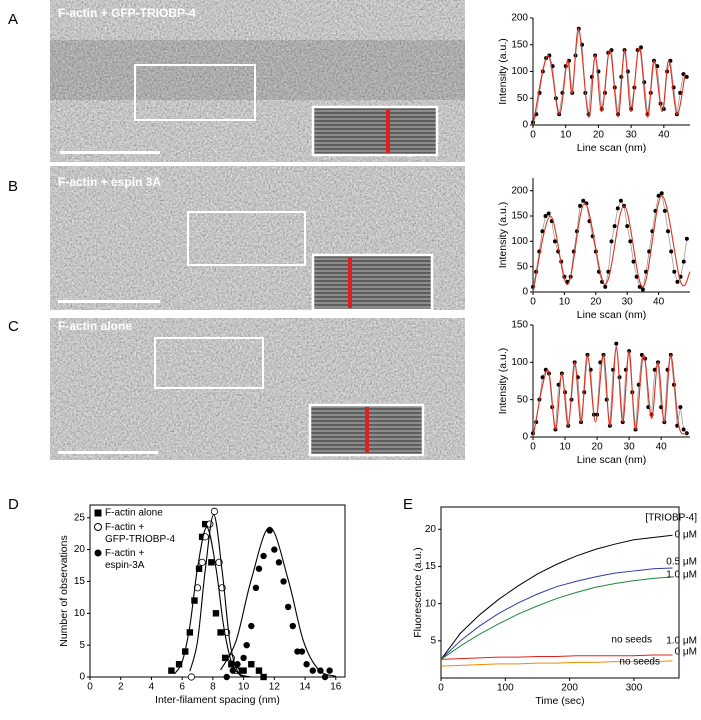 The image size is (701, 720). Describe the element at coordinates (505, 688) in the screenshot. I see `x-tick-label: 100` at that location.